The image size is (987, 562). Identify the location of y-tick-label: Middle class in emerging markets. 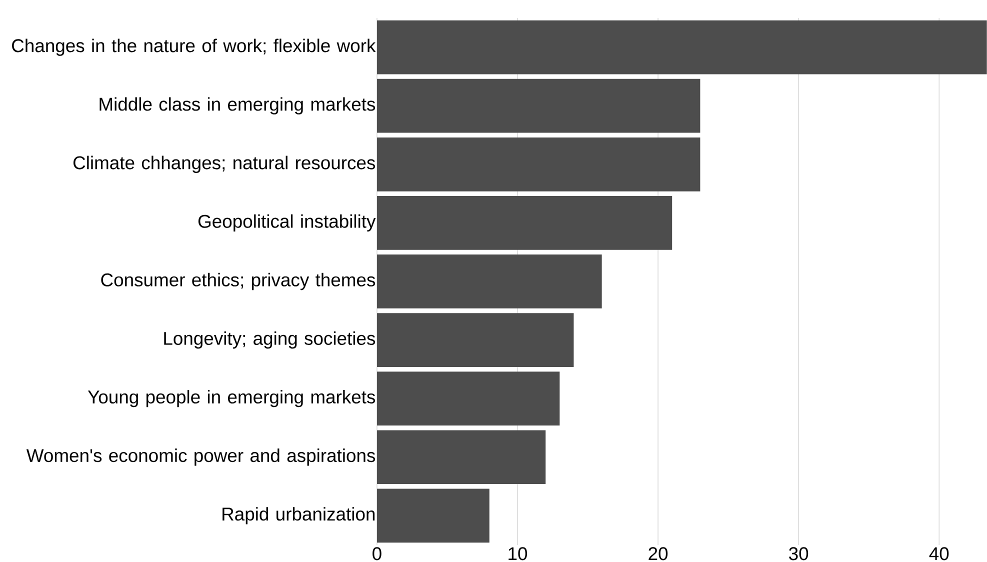
(238, 105).